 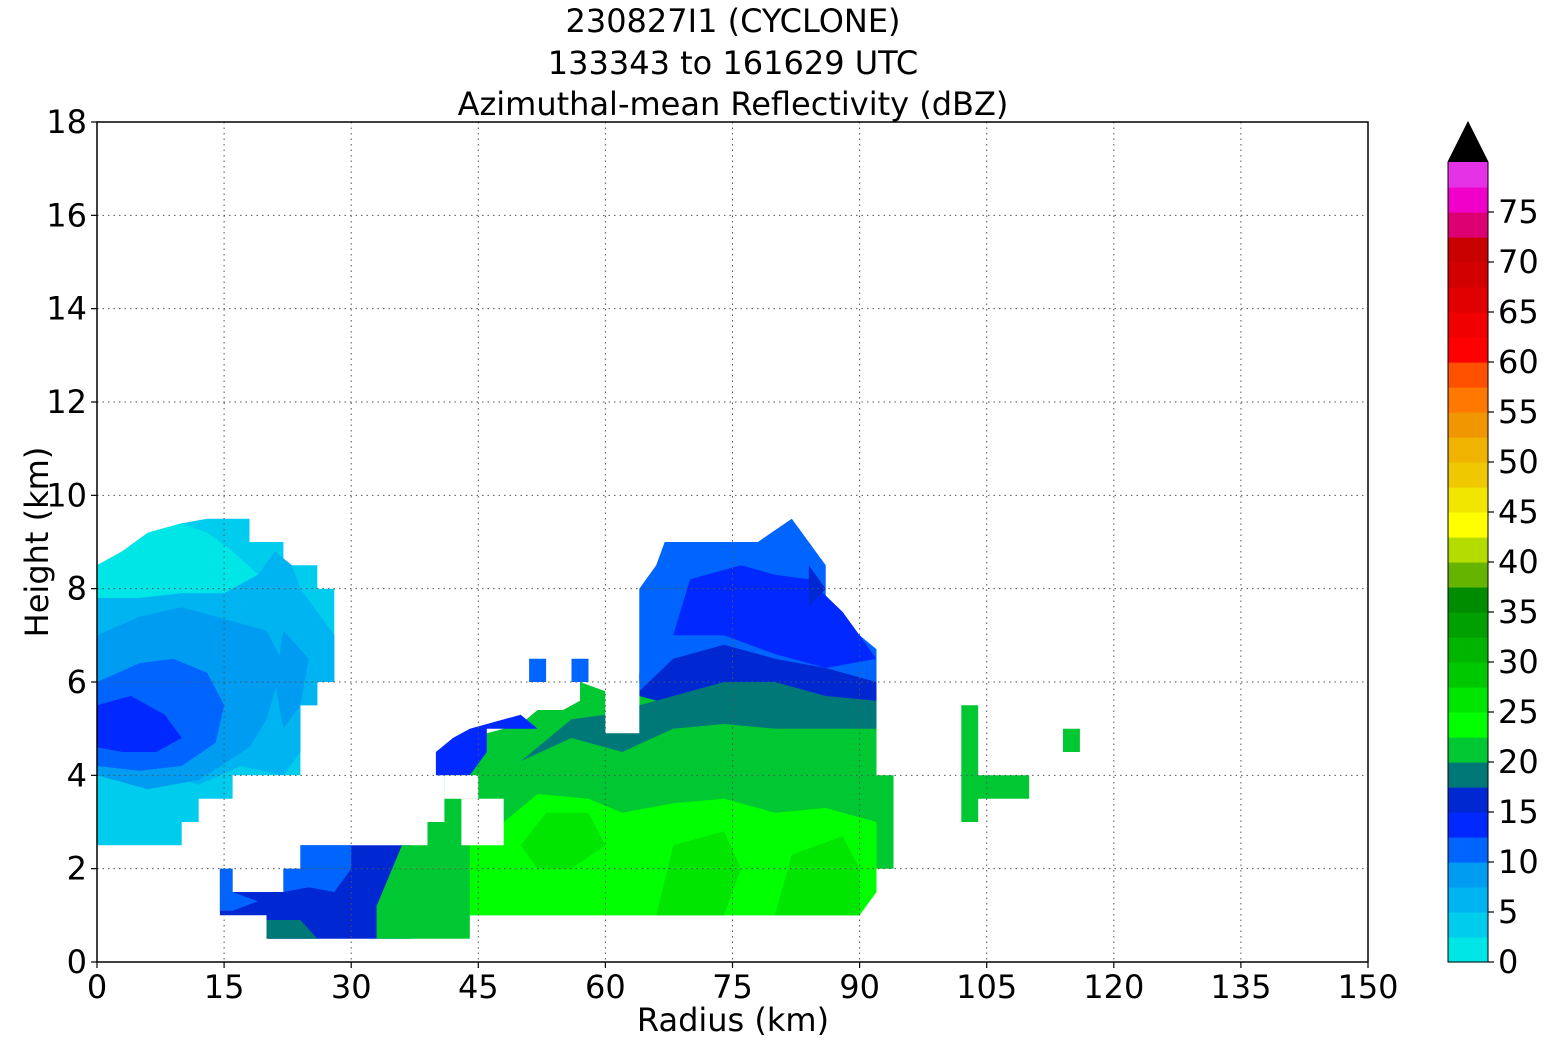 What do you see at coordinates (1518, 712) in the screenshot?
I see `colorbar-tick-label: 25` at bounding box center [1518, 712].